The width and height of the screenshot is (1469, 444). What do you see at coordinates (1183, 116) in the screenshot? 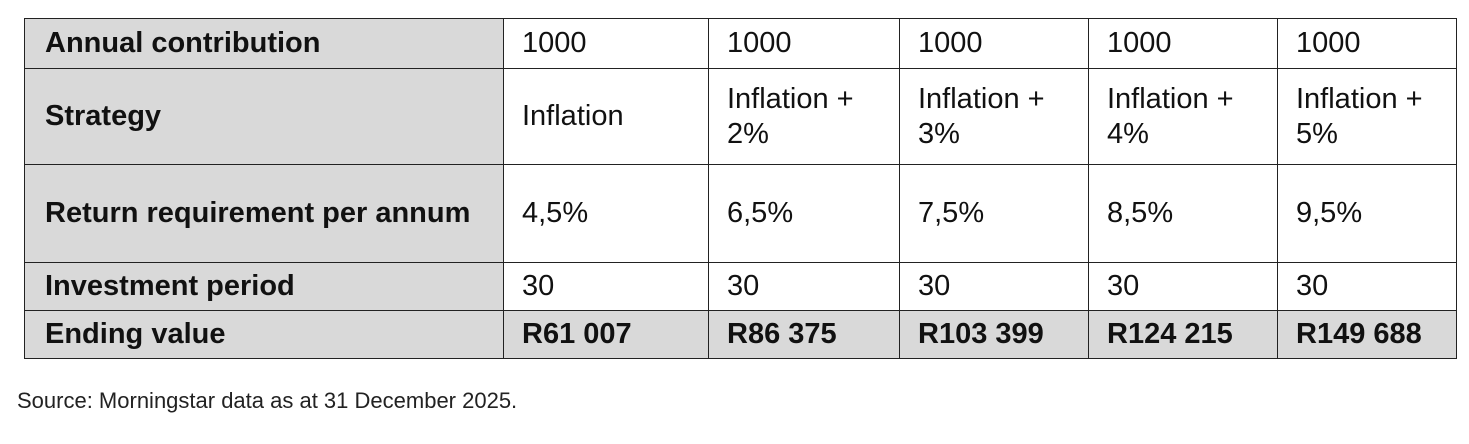
I see `table-cell: Inflation + 4%` at bounding box center [1183, 116].